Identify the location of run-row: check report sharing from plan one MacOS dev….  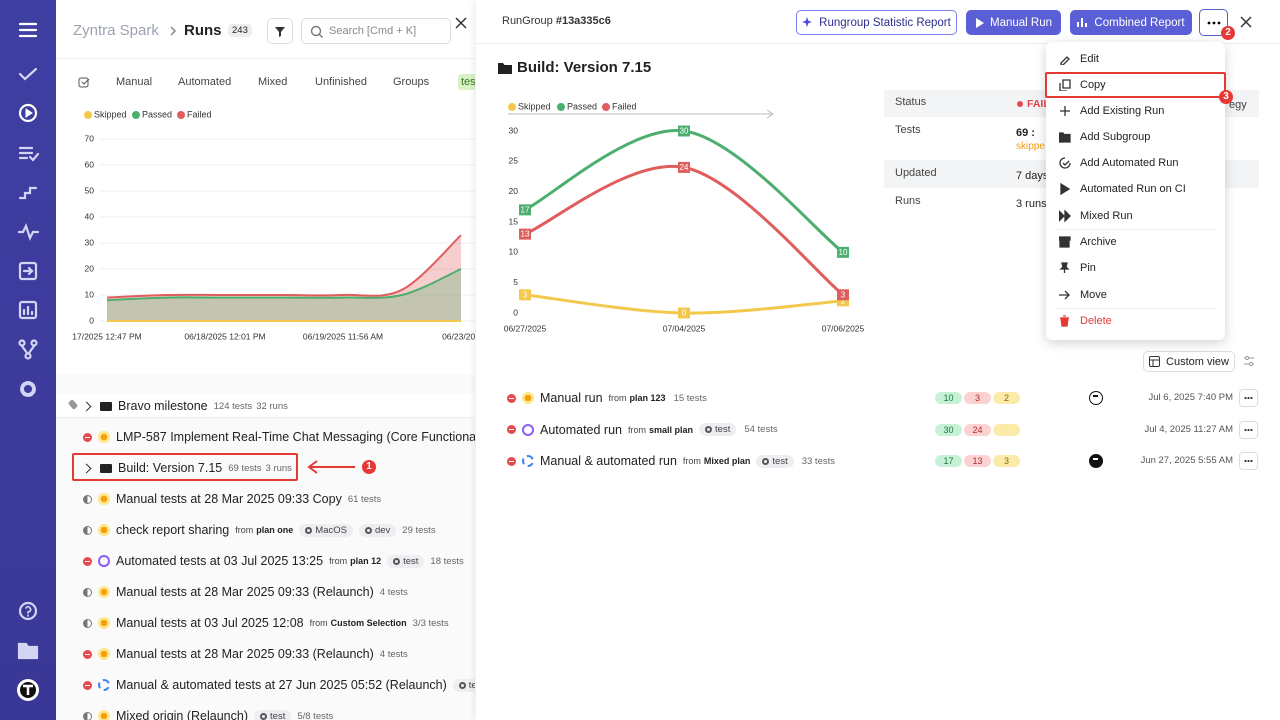
(259, 530).